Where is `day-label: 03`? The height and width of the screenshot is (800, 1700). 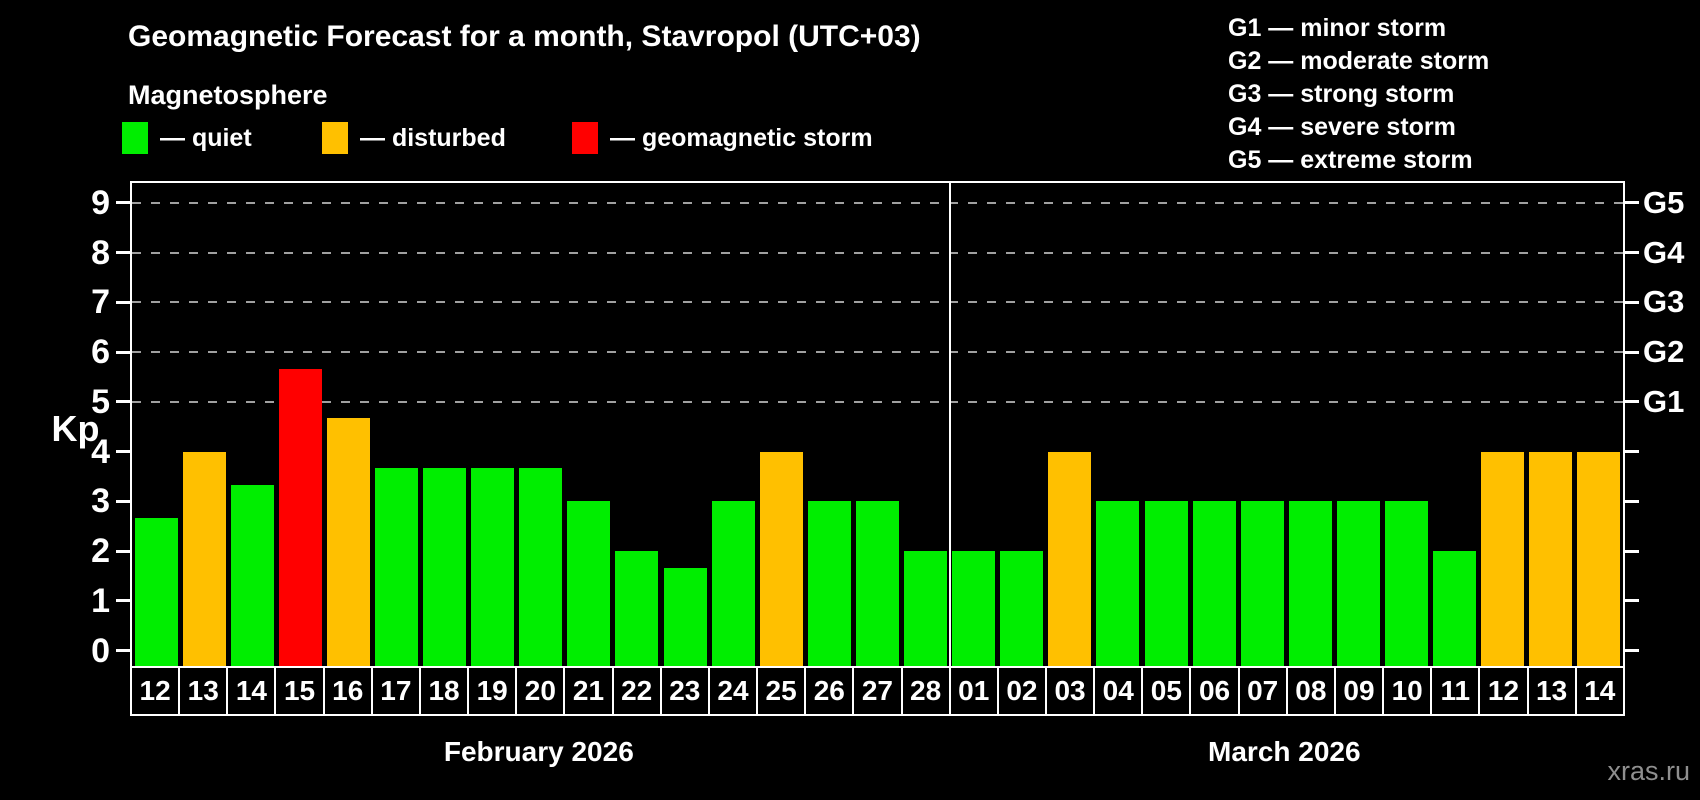 day-label: 03 is located at coordinates (1070, 691).